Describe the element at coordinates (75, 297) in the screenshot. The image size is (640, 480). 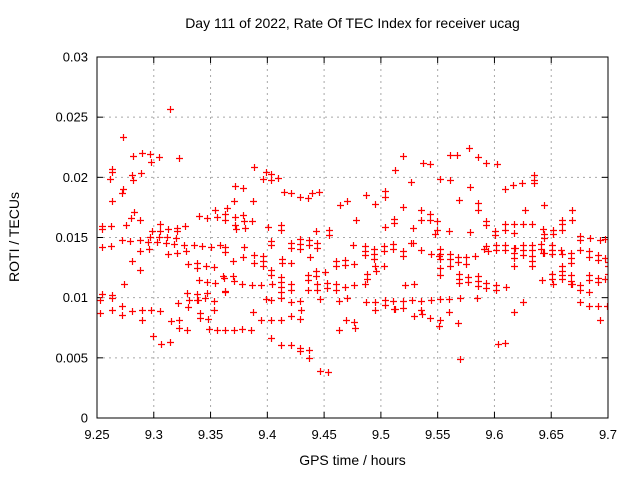
I see `y-tick-label: 0.01` at that location.